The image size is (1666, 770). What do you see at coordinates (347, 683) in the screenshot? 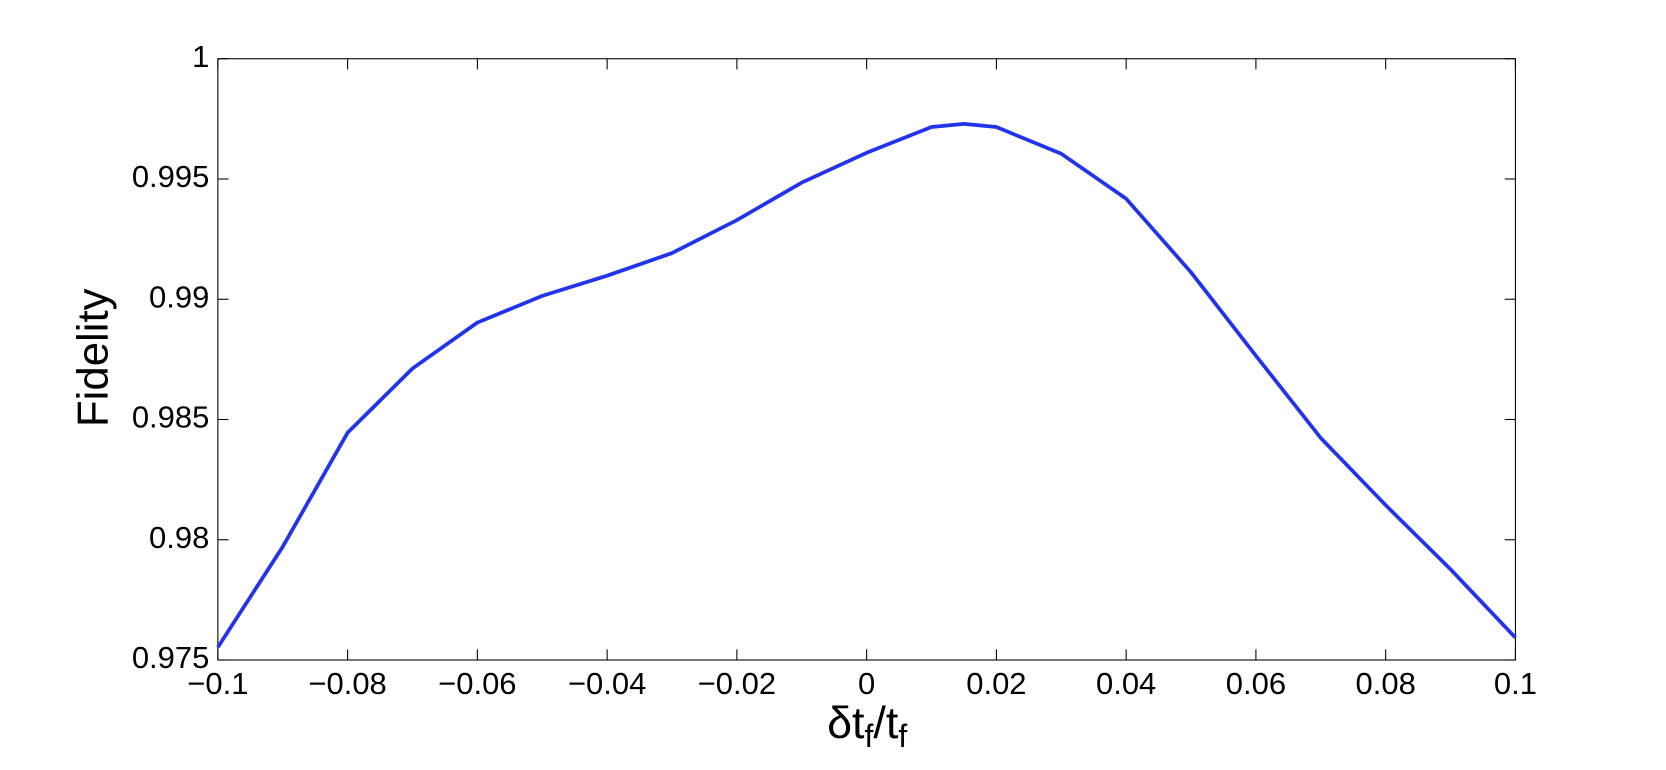
I see `x-tick-label: −0.08` at bounding box center [347, 683].